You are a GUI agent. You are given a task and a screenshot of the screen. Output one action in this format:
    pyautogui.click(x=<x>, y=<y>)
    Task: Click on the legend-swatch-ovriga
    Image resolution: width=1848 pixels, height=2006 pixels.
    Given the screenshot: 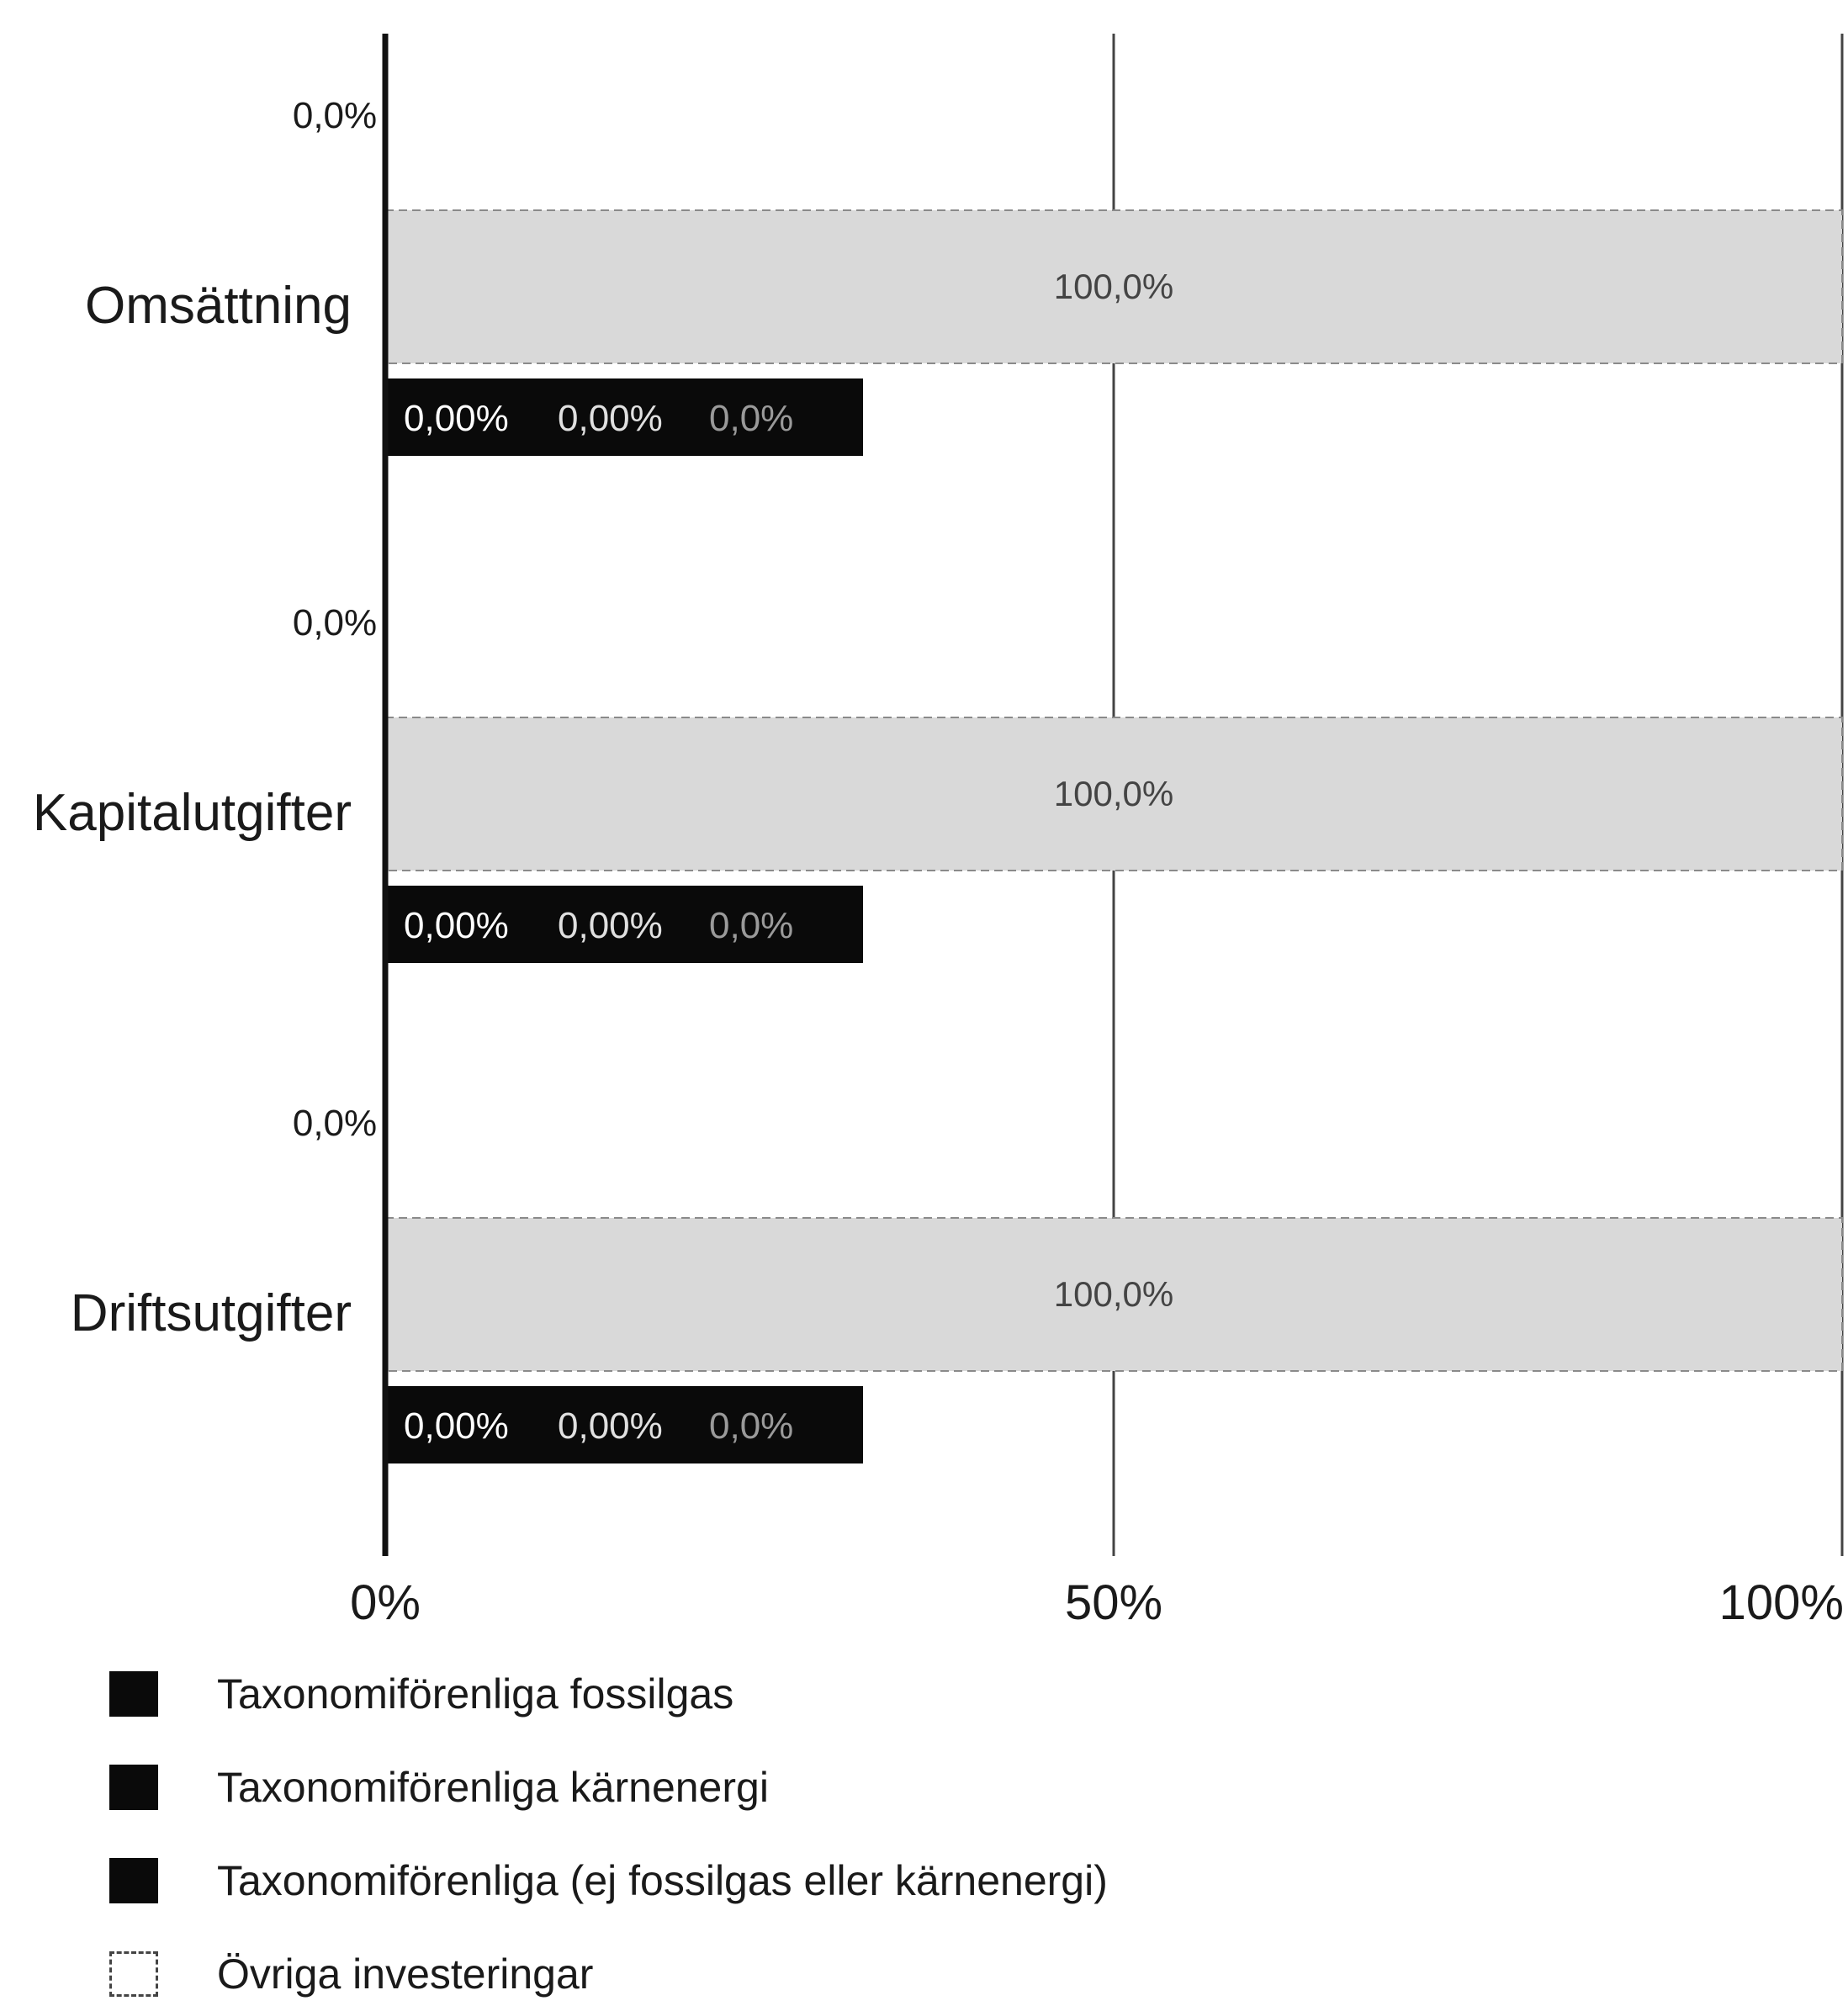 What is the action you would take?
    pyautogui.click(x=133, y=1974)
    